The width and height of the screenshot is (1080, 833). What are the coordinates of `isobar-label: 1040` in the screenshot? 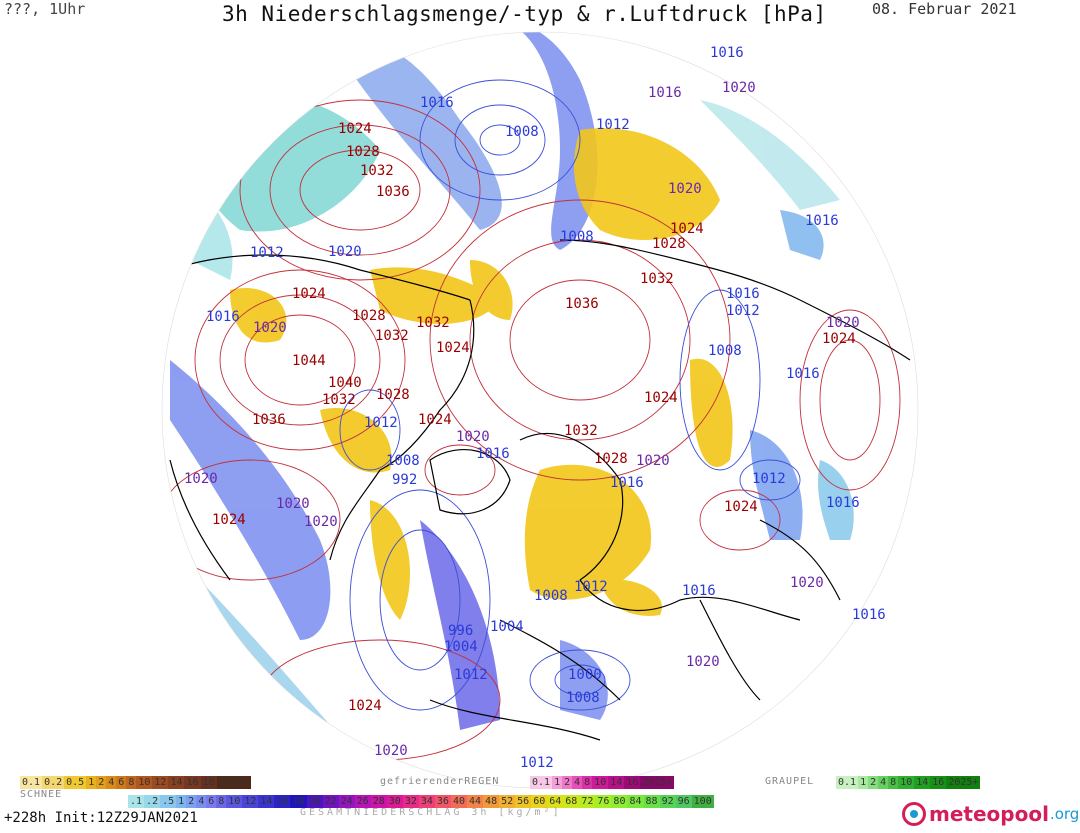 It's located at (345, 383).